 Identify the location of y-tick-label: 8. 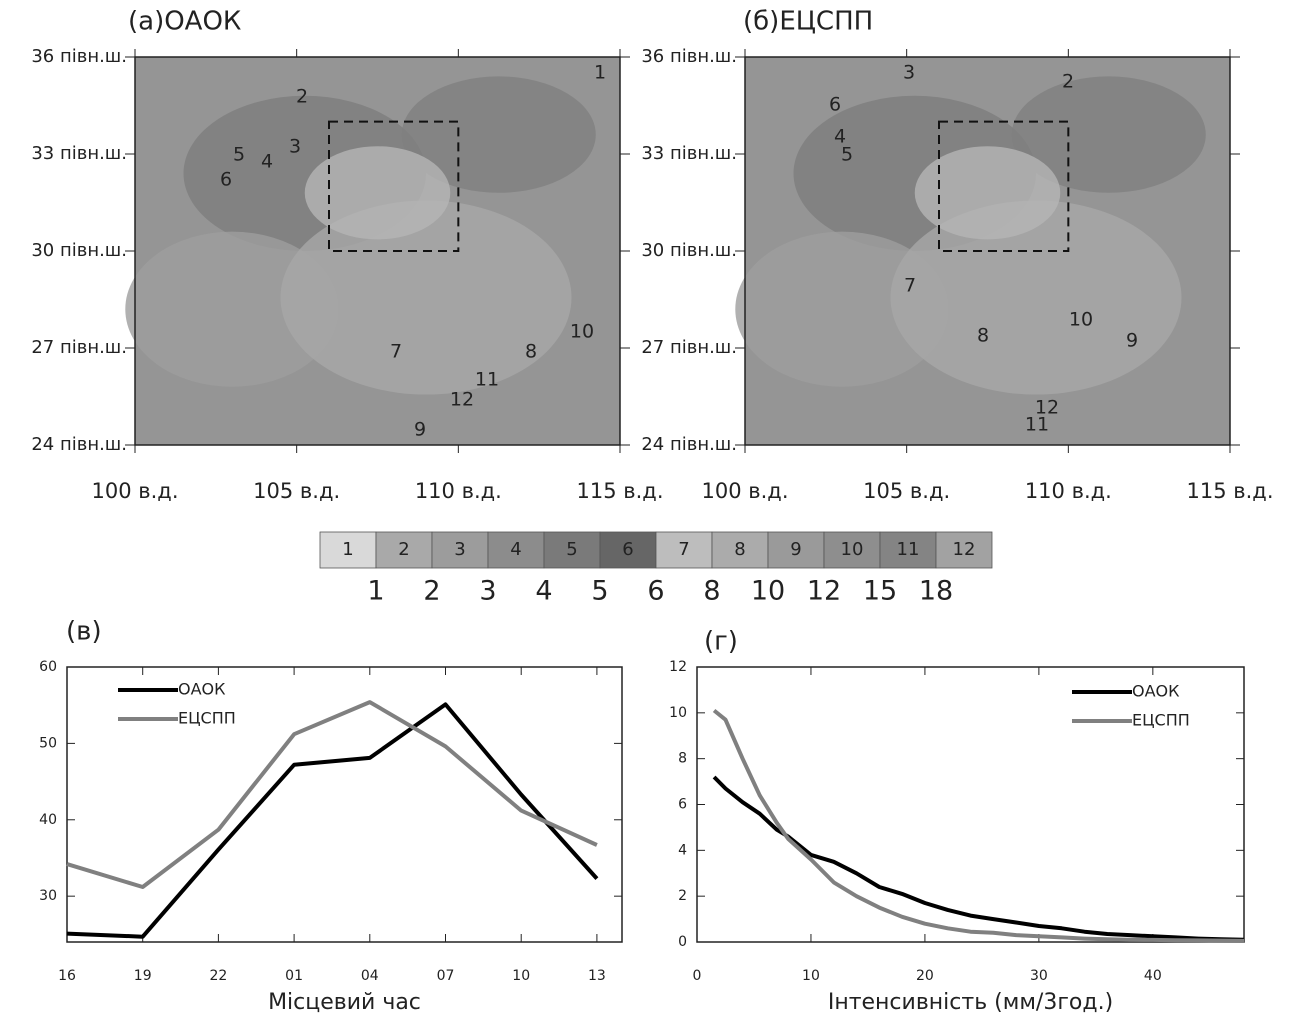
(682, 759).